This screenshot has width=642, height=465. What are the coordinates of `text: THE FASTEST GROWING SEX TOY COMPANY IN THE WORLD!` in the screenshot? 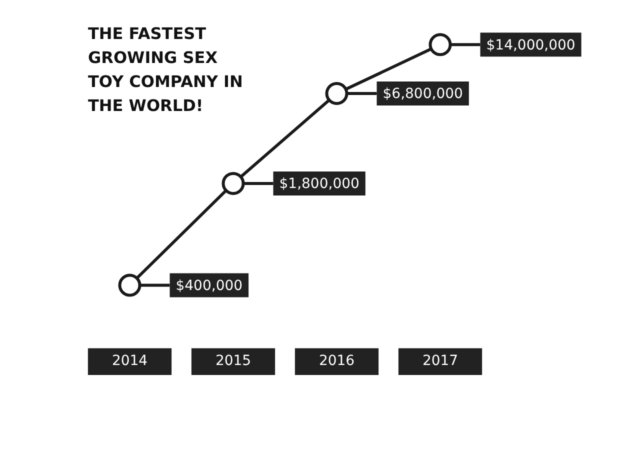 It's located at (166, 70).